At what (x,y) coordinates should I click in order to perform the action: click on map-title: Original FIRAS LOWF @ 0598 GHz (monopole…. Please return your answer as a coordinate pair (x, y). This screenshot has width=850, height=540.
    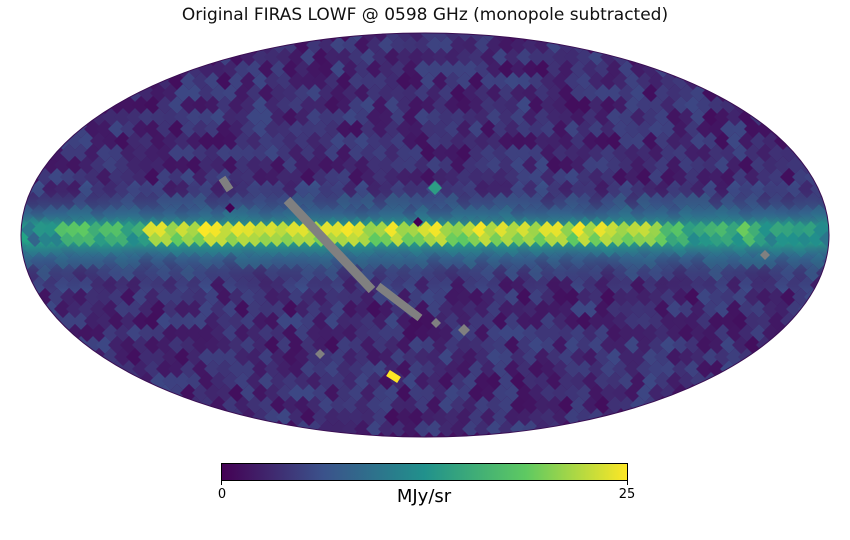
    Looking at the image, I should click on (425, 15).